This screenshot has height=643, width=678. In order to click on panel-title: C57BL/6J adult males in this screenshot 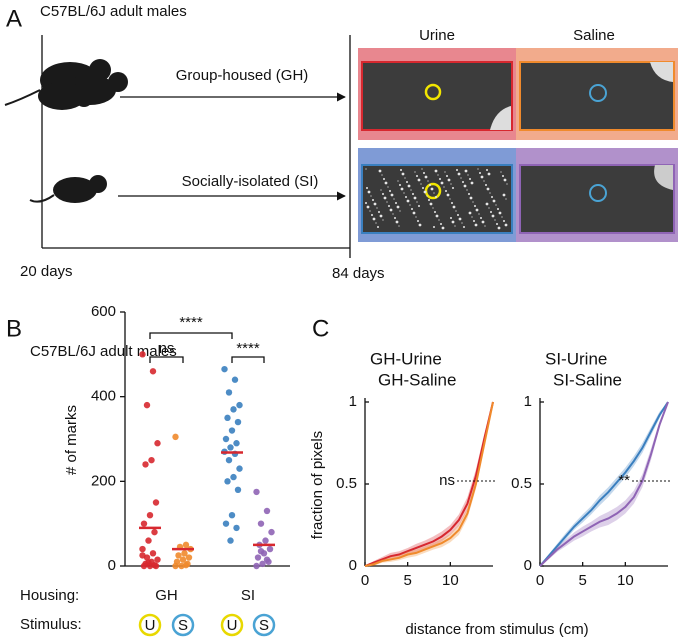, I will do `click(113, 11)`.